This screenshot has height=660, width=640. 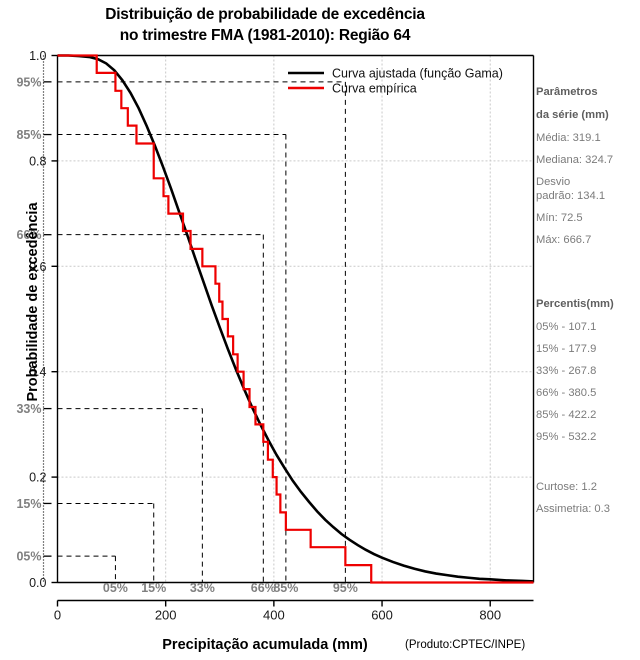 What do you see at coordinates (37, 478) in the screenshot?
I see `y-tick-label: 0.2` at bounding box center [37, 478].